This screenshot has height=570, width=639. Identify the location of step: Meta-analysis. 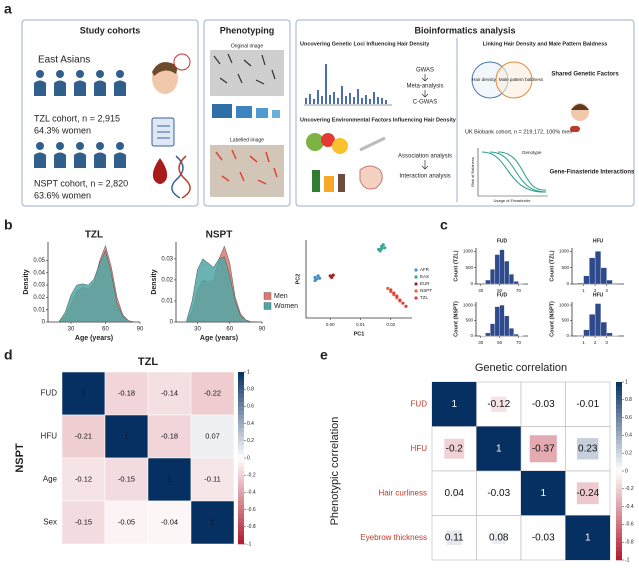
(424, 87).